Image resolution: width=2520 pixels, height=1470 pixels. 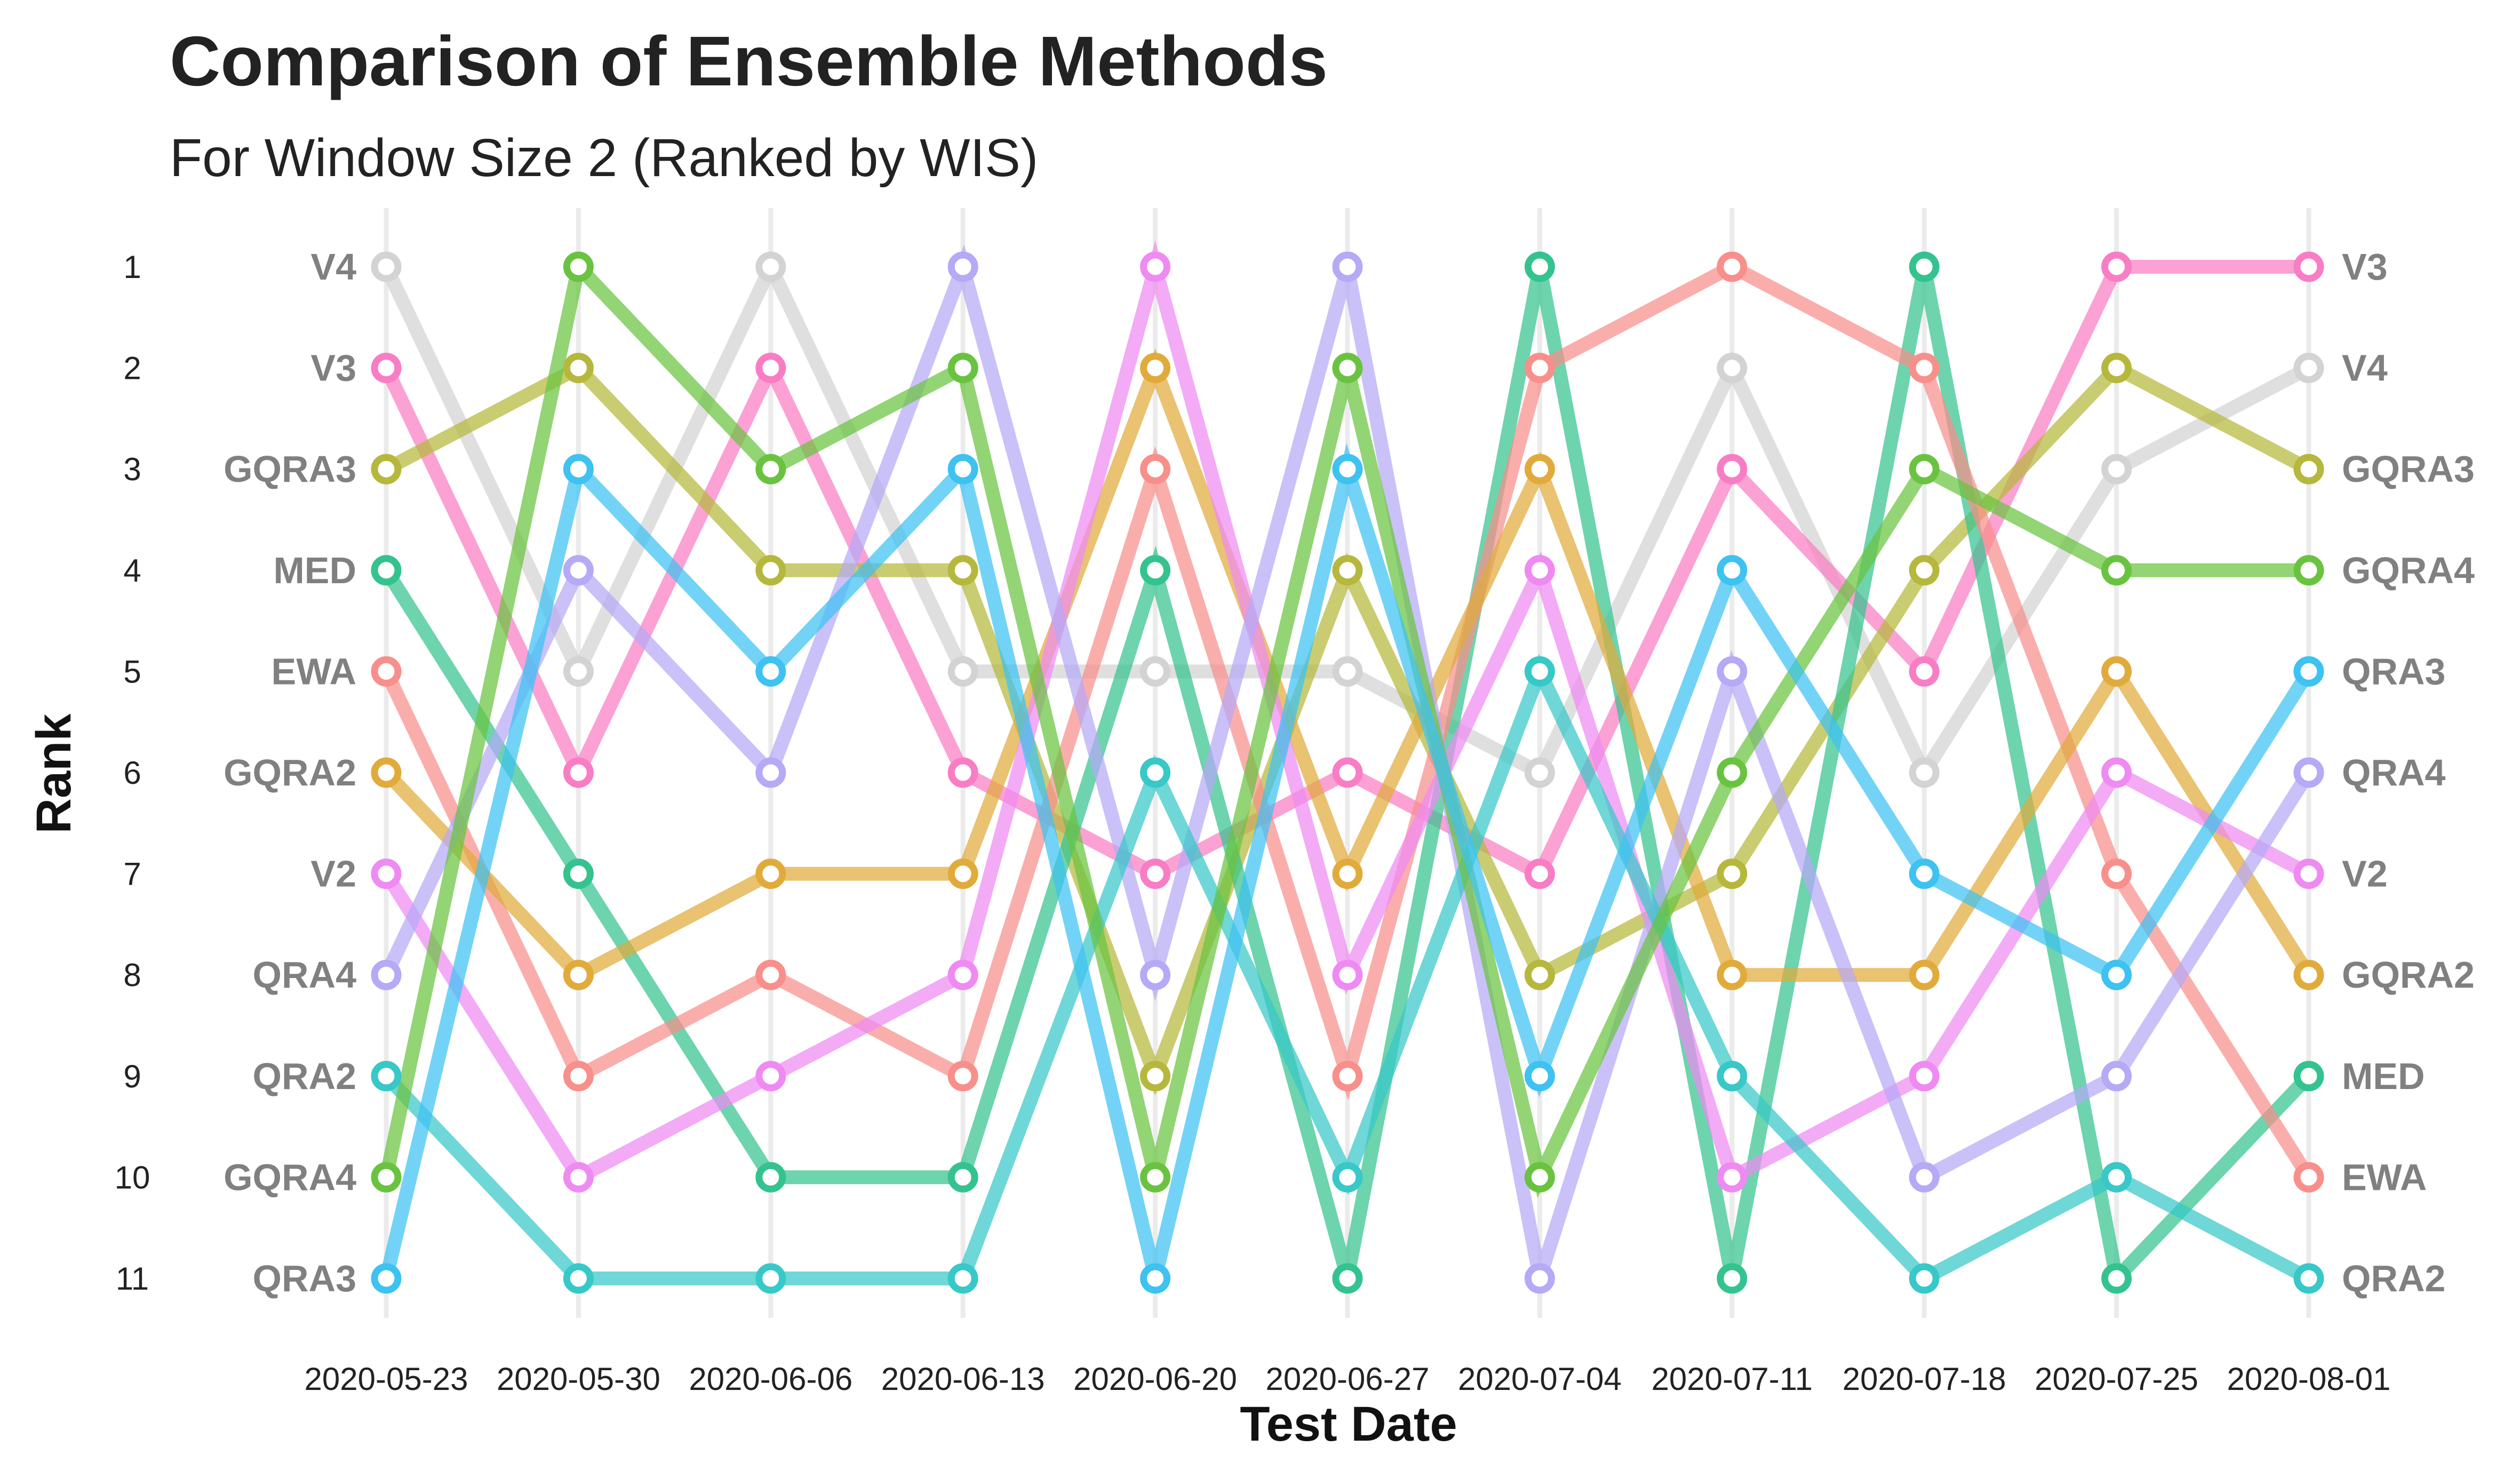 What do you see at coordinates (604, 158) in the screenshot?
I see `chart-subtitle: For Window Size 2 (Ranked by WIS)` at bounding box center [604, 158].